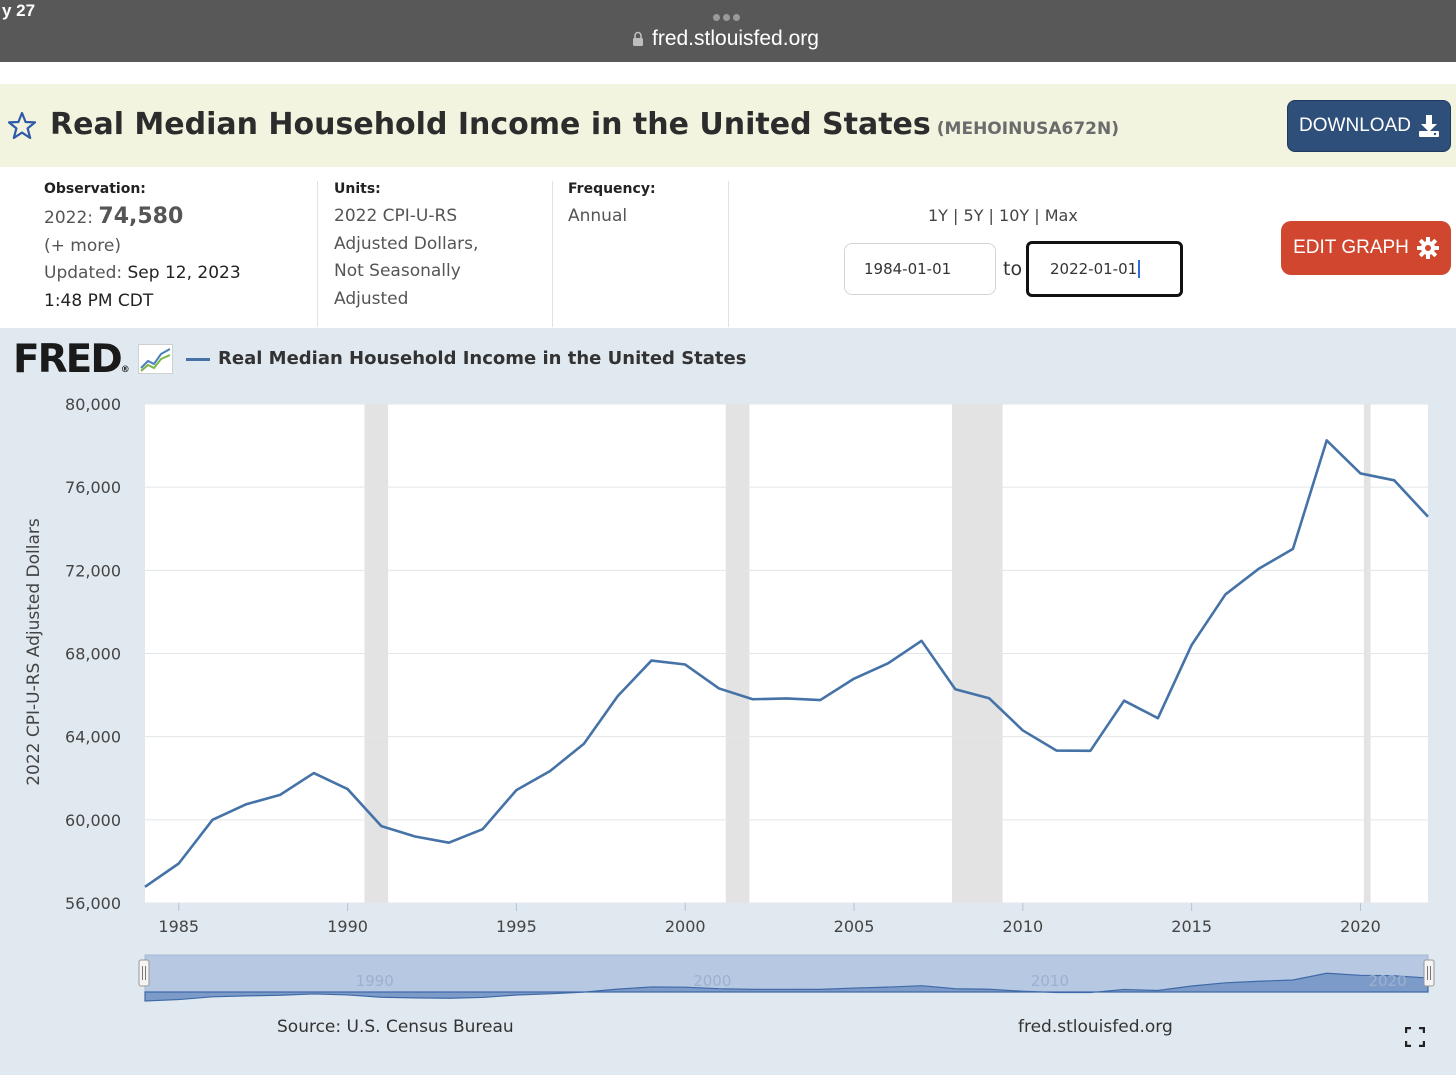 The width and height of the screenshot is (1456, 1075). What do you see at coordinates (82, 245) in the screenshot?
I see `more-link: (+ more)` at bounding box center [82, 245].